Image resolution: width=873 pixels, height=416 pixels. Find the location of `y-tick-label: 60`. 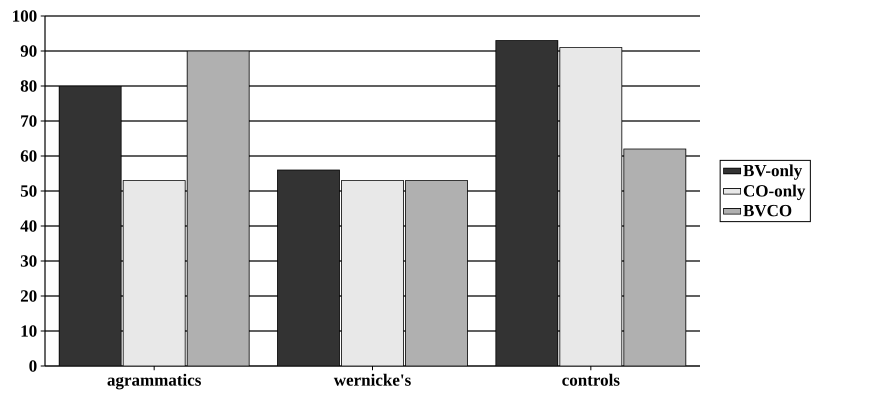

y-tick-label: 60 is located at coordinates (28, 156).